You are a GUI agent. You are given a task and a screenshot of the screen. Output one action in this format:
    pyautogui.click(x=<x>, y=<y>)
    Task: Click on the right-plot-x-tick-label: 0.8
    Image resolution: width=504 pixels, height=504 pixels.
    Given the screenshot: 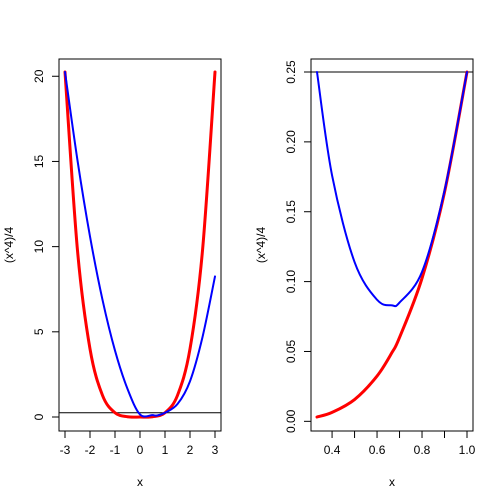 What is the action you would take?
    pyautogui.click(x=422, y=450)
    